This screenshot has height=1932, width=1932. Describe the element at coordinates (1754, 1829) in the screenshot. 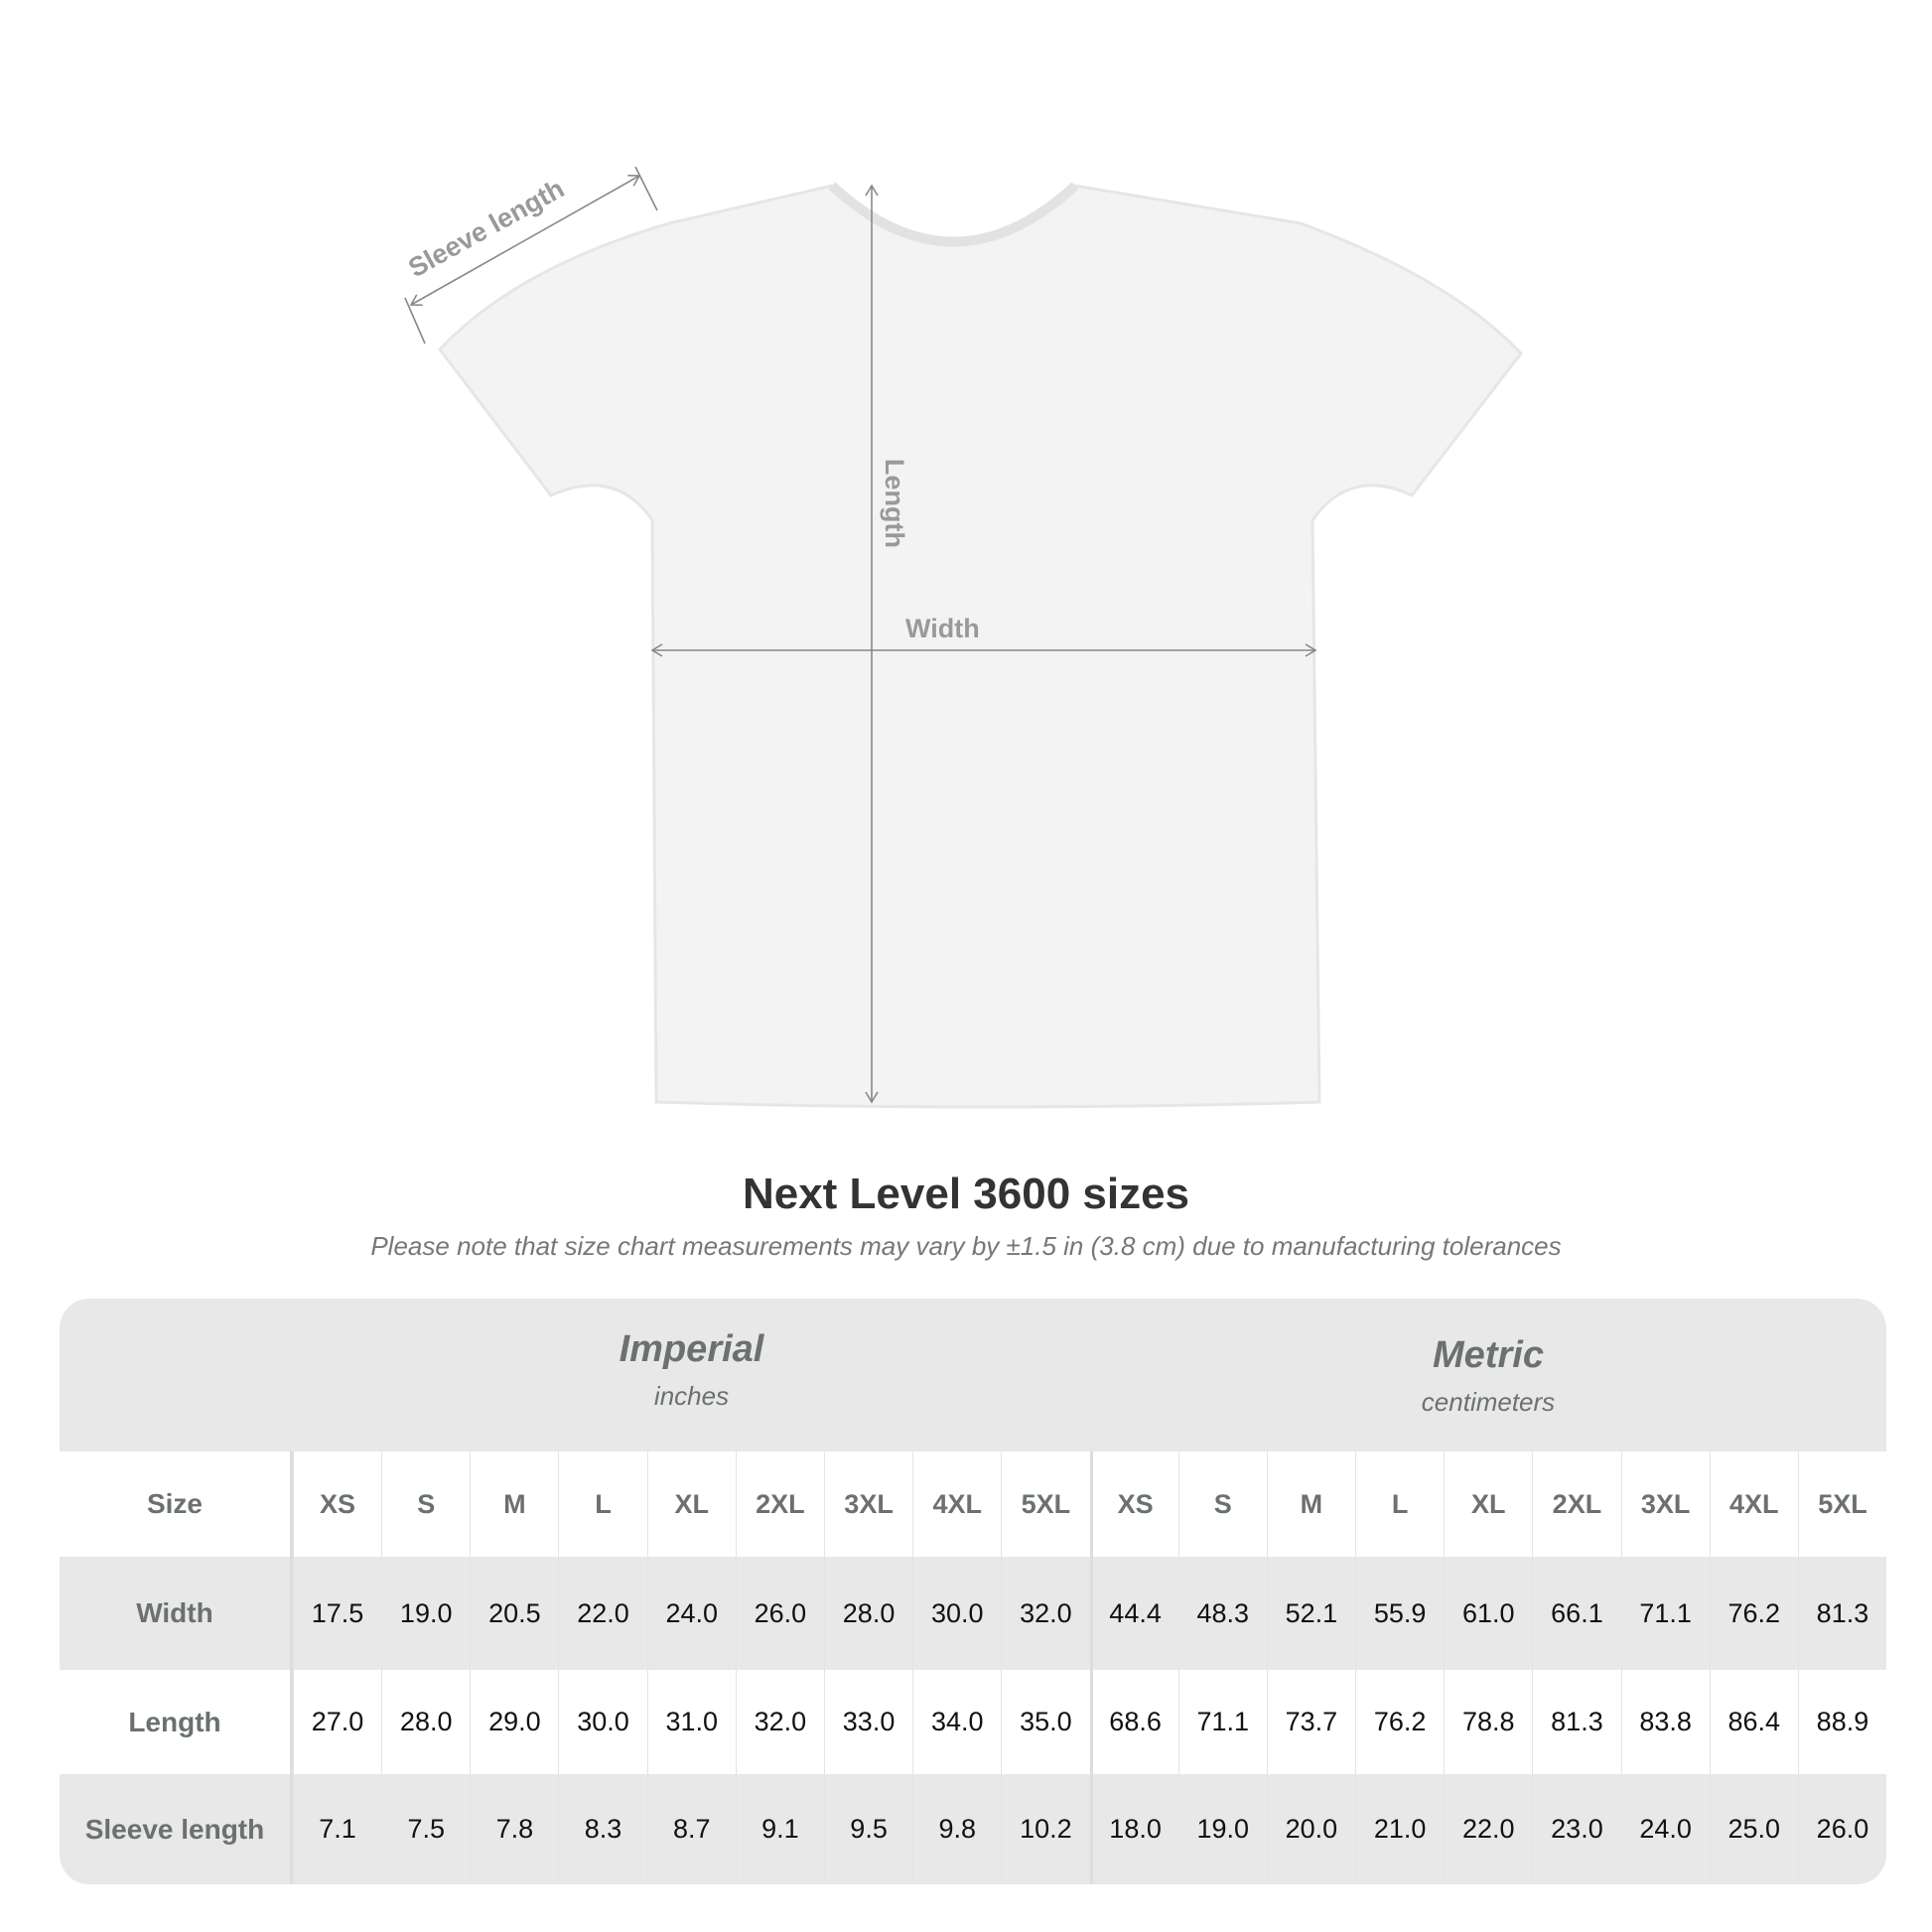

I see `metric-cell: 25.0` at that location.